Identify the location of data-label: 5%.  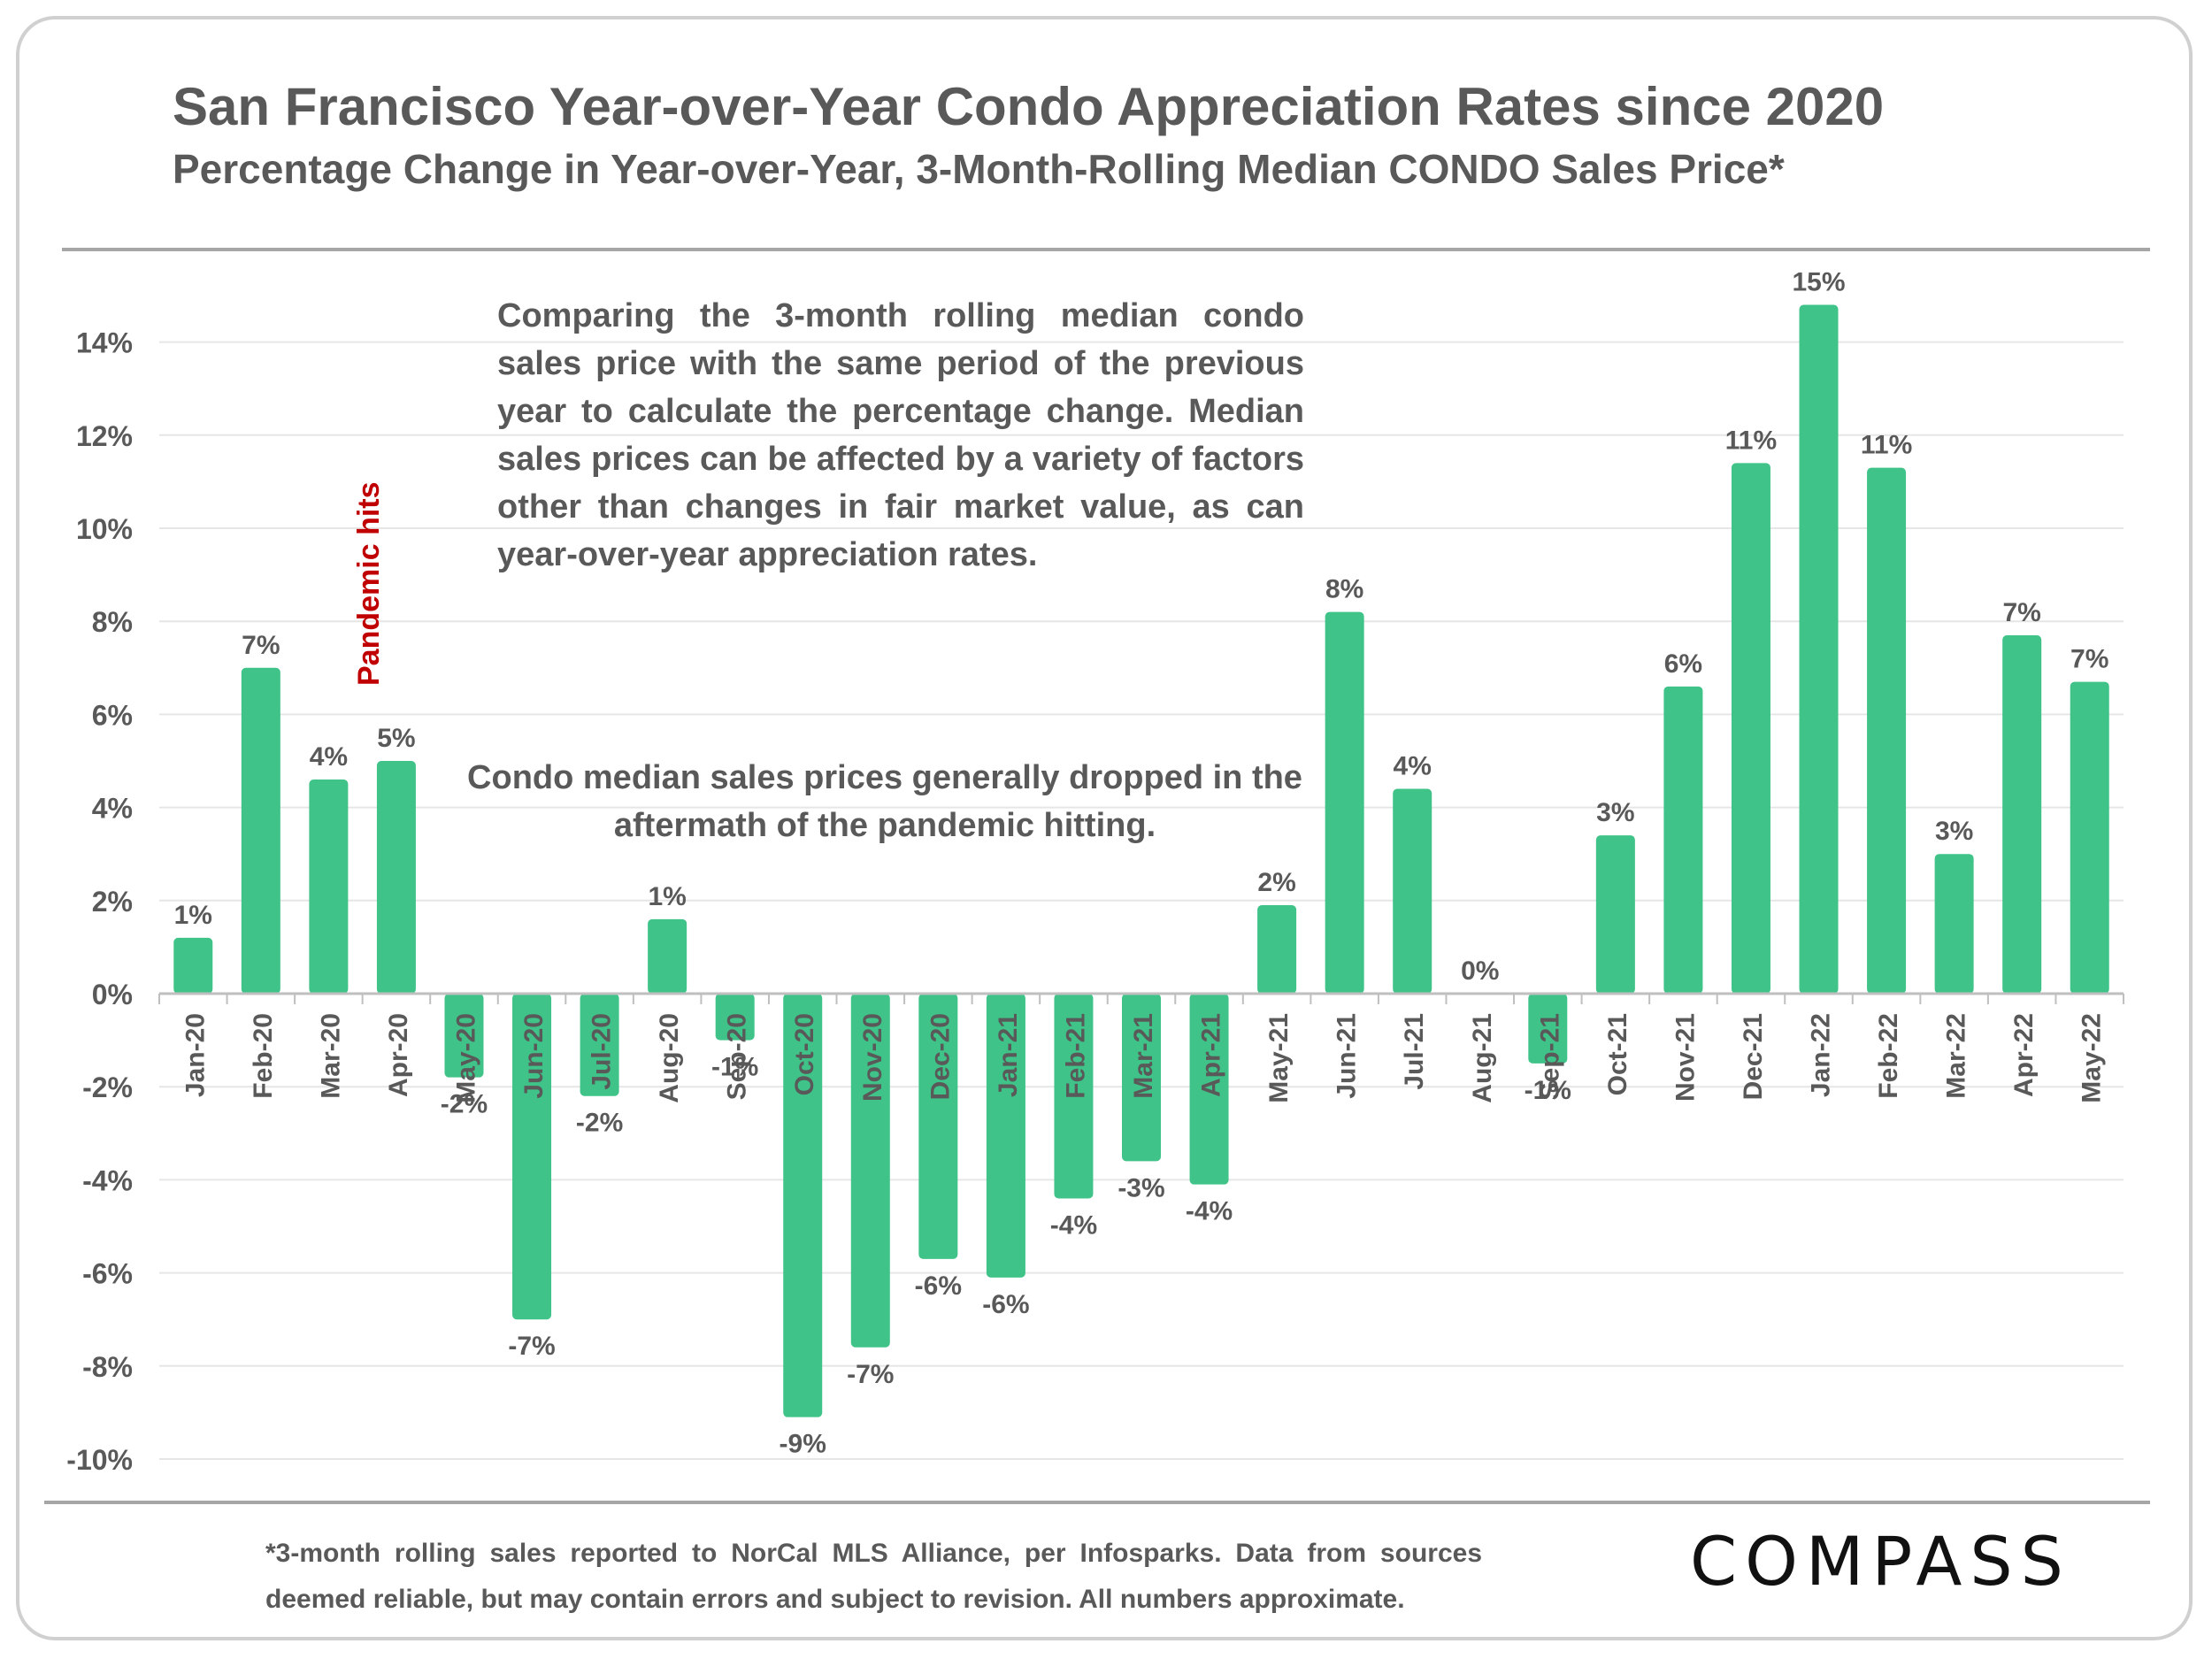
(396, 739).